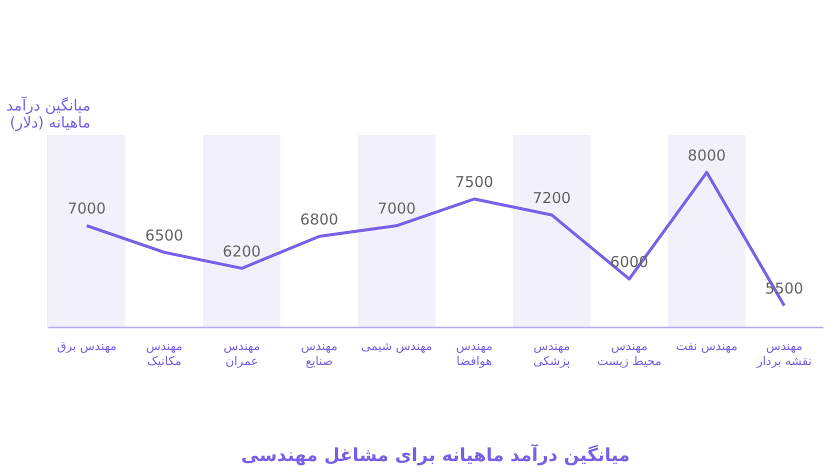  What do you see at coordinates (319, 219) in the screenshot?
I see `data-label: 6800` at bounding box center [319, 219].